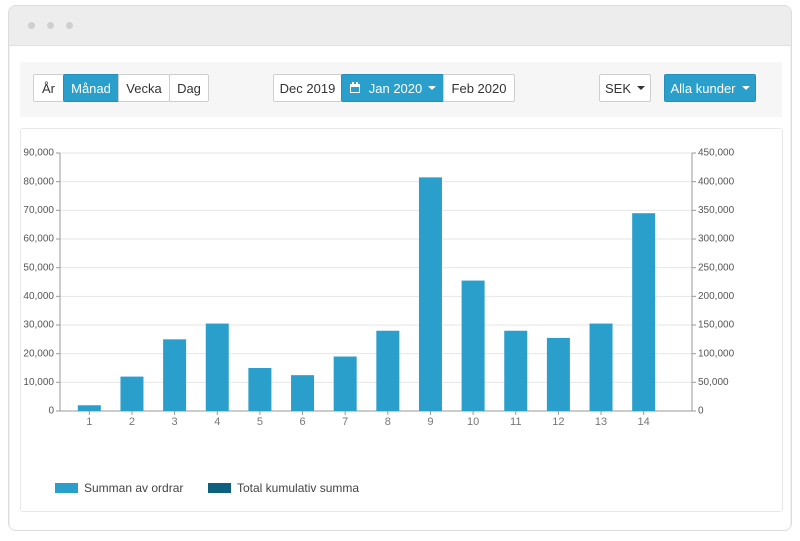 The height and width of the screenshot is (541, 800). I want to click on x-tick-label: 13, so click(601, 422).